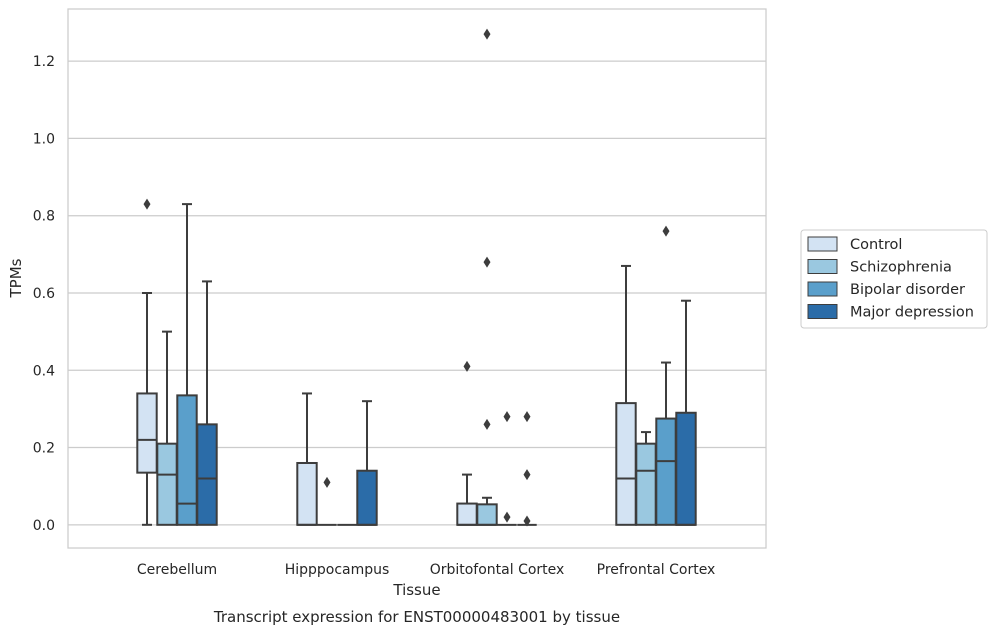  What do you see at coordinates (44, 371) in the screenshot?
I see `y-tick-label: 0.4` at bounding box center [44, 371].